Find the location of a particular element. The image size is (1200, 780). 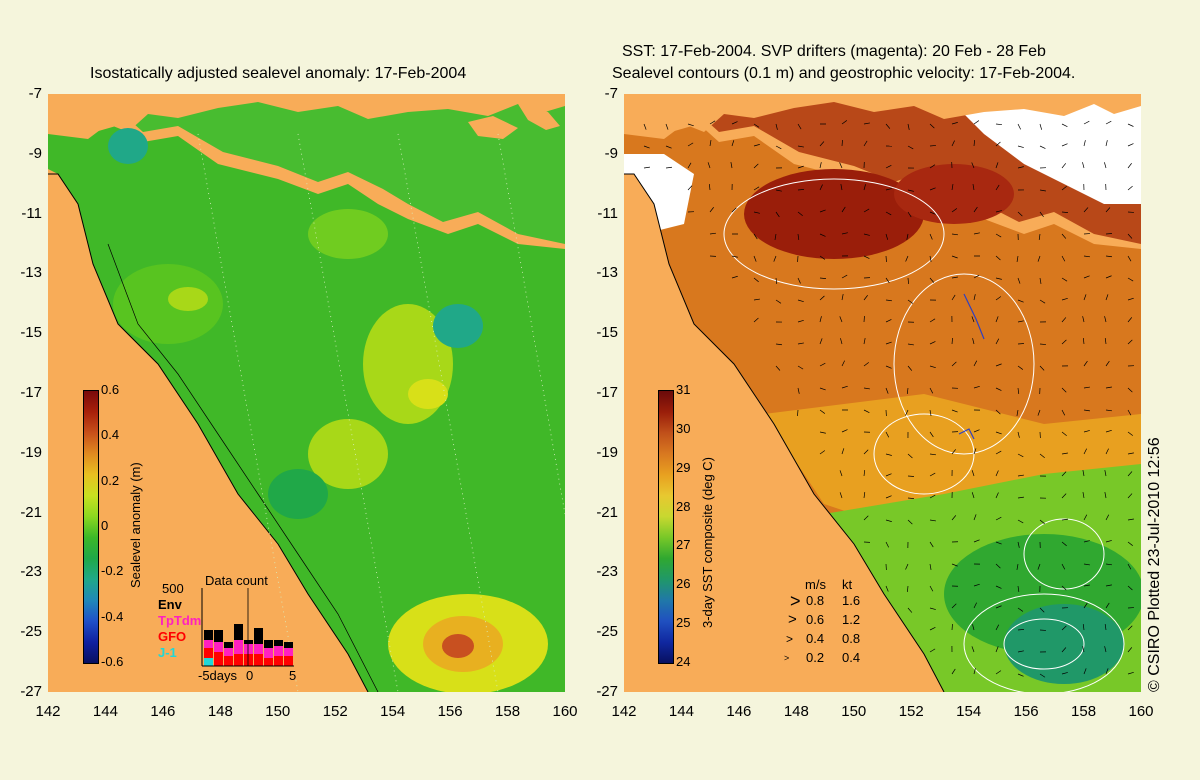

right-lat-tick: -21 is located at coordinates (607, 512).